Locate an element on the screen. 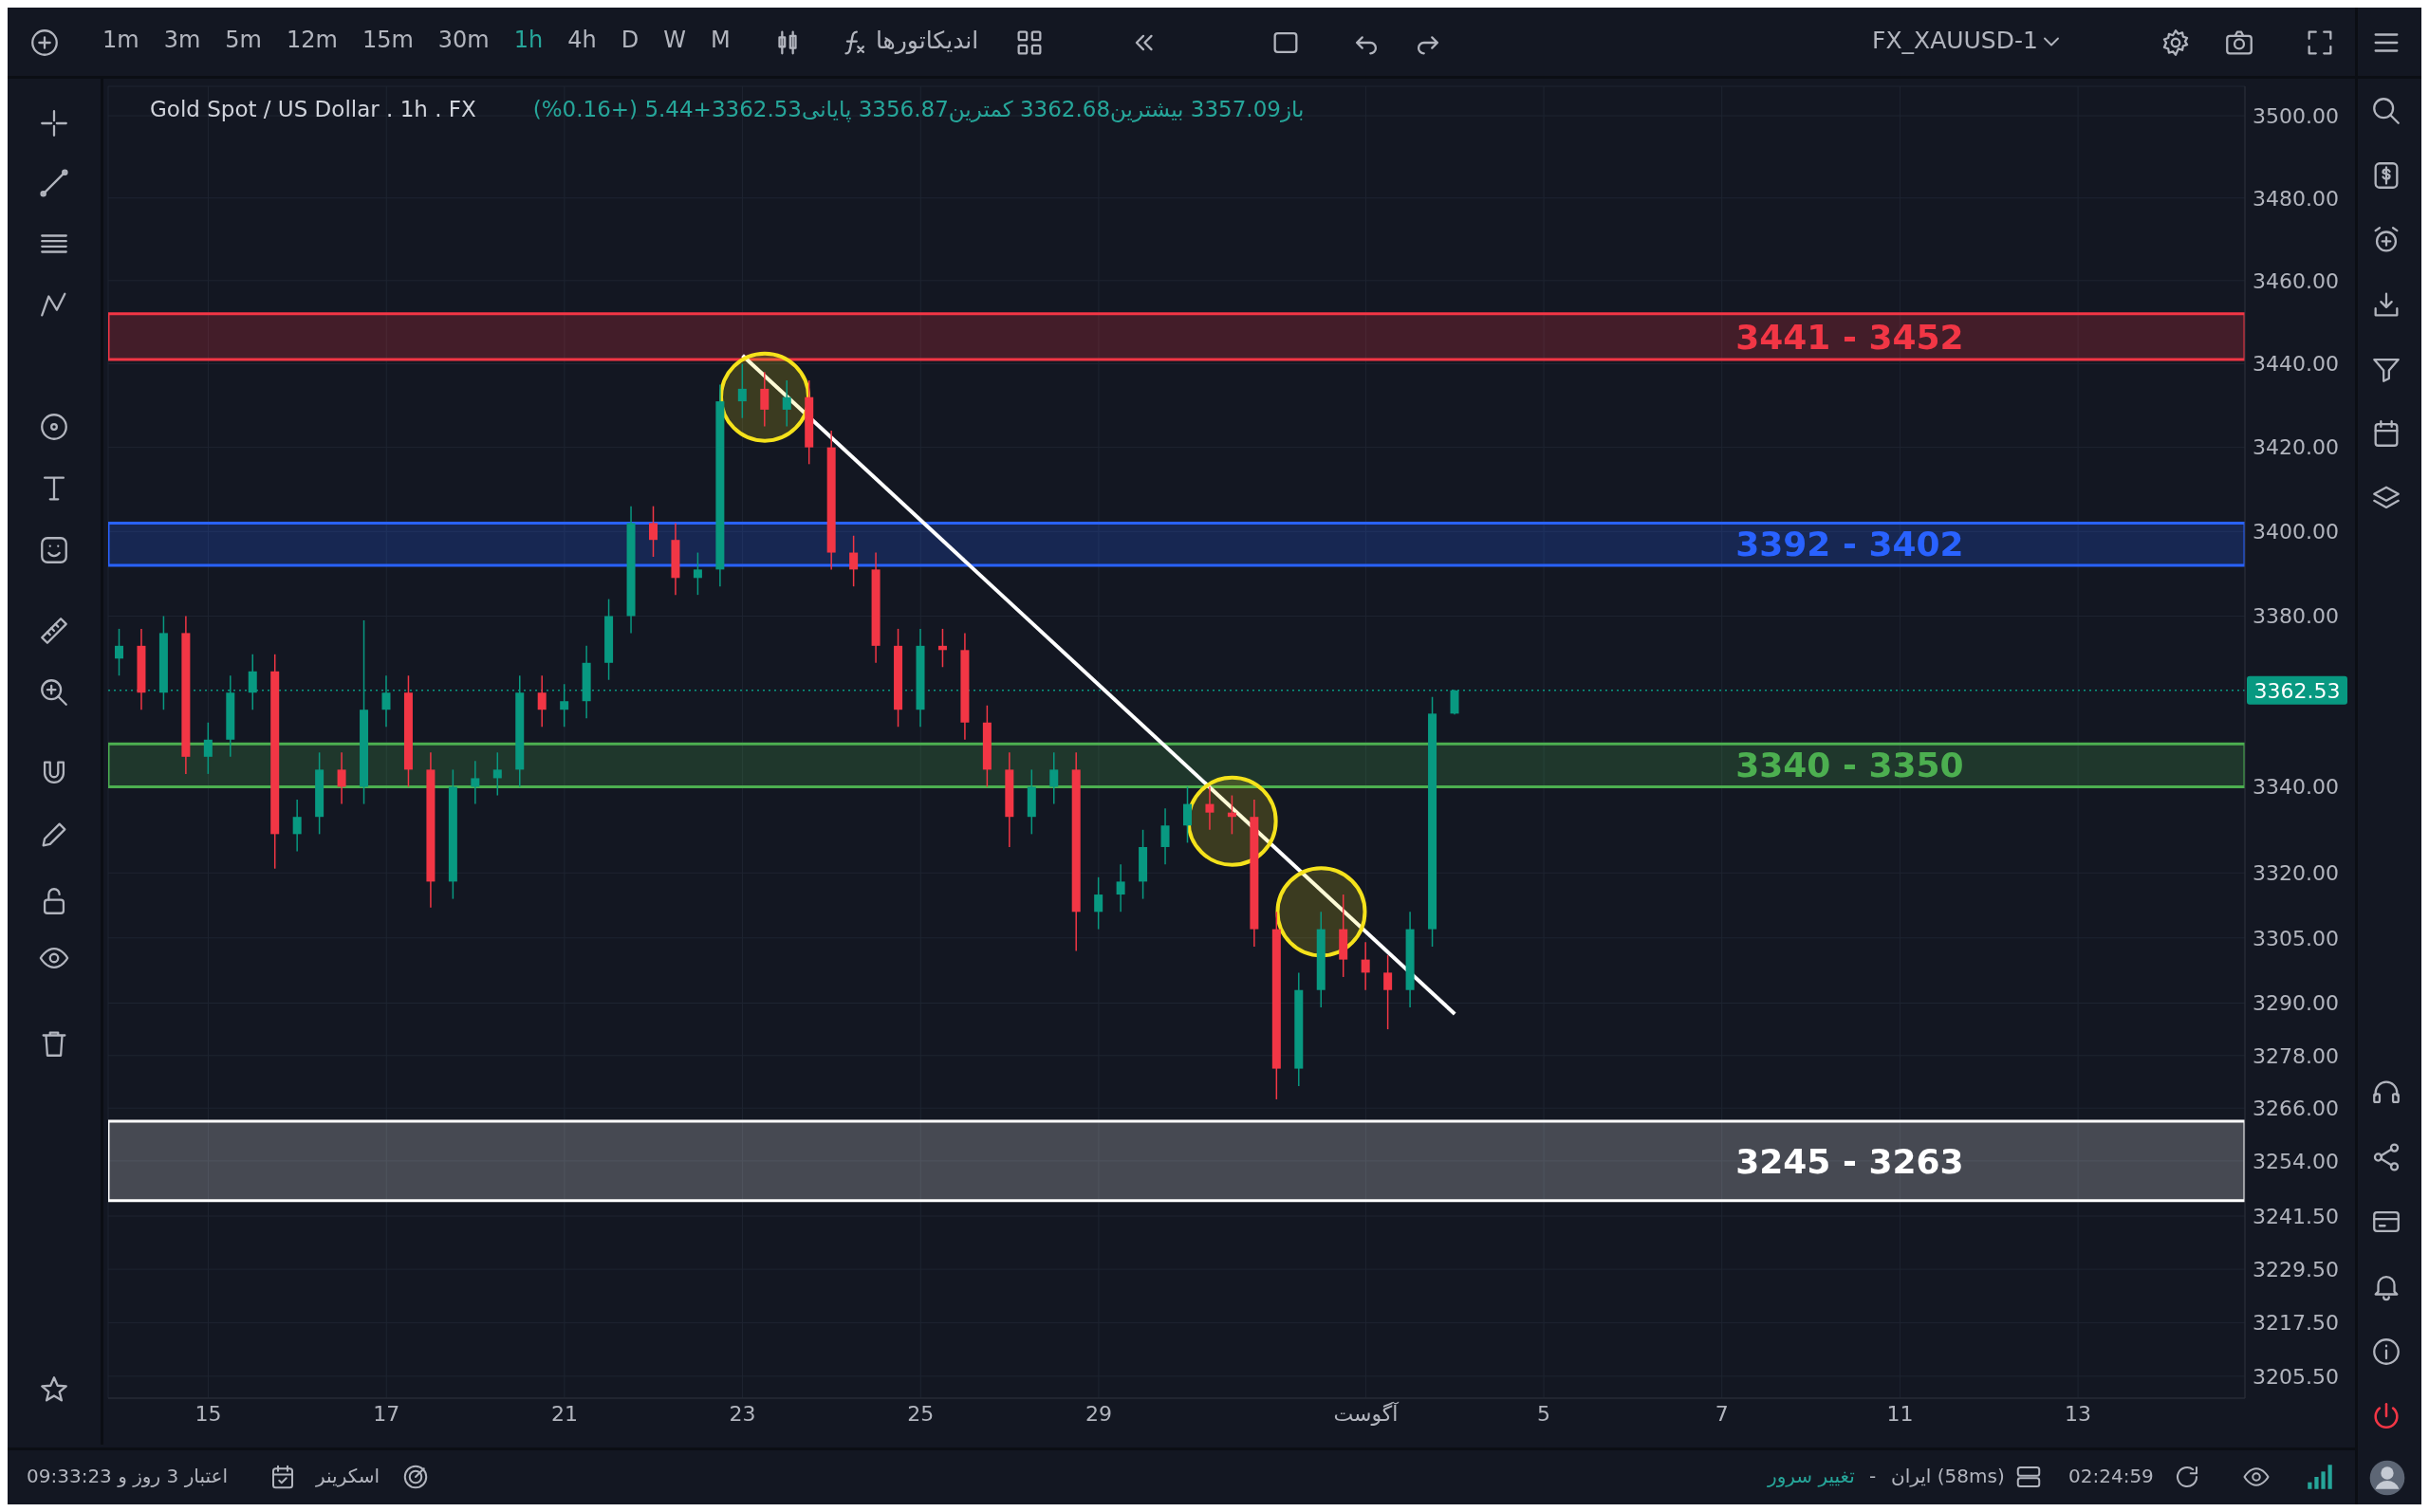 Image resolution: width=2429 pixels, height=1512 pixels. y-tick-label: 3290.00 is located at coordinates (2296, 1003).